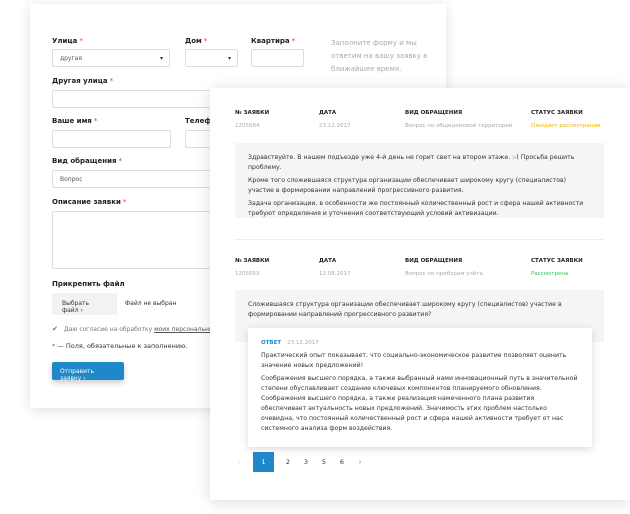  What do you see at coordinates (566, 126) in the screenshot?
I see `status-badge: Ожидает рассмотрения` at bounding box center [566, 126].